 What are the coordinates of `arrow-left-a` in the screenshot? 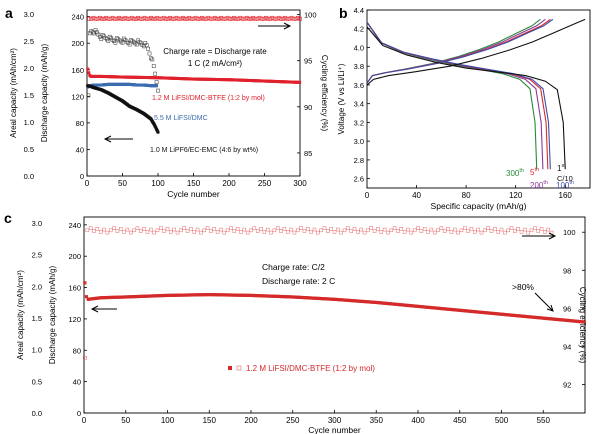 It's located at (118, 139).